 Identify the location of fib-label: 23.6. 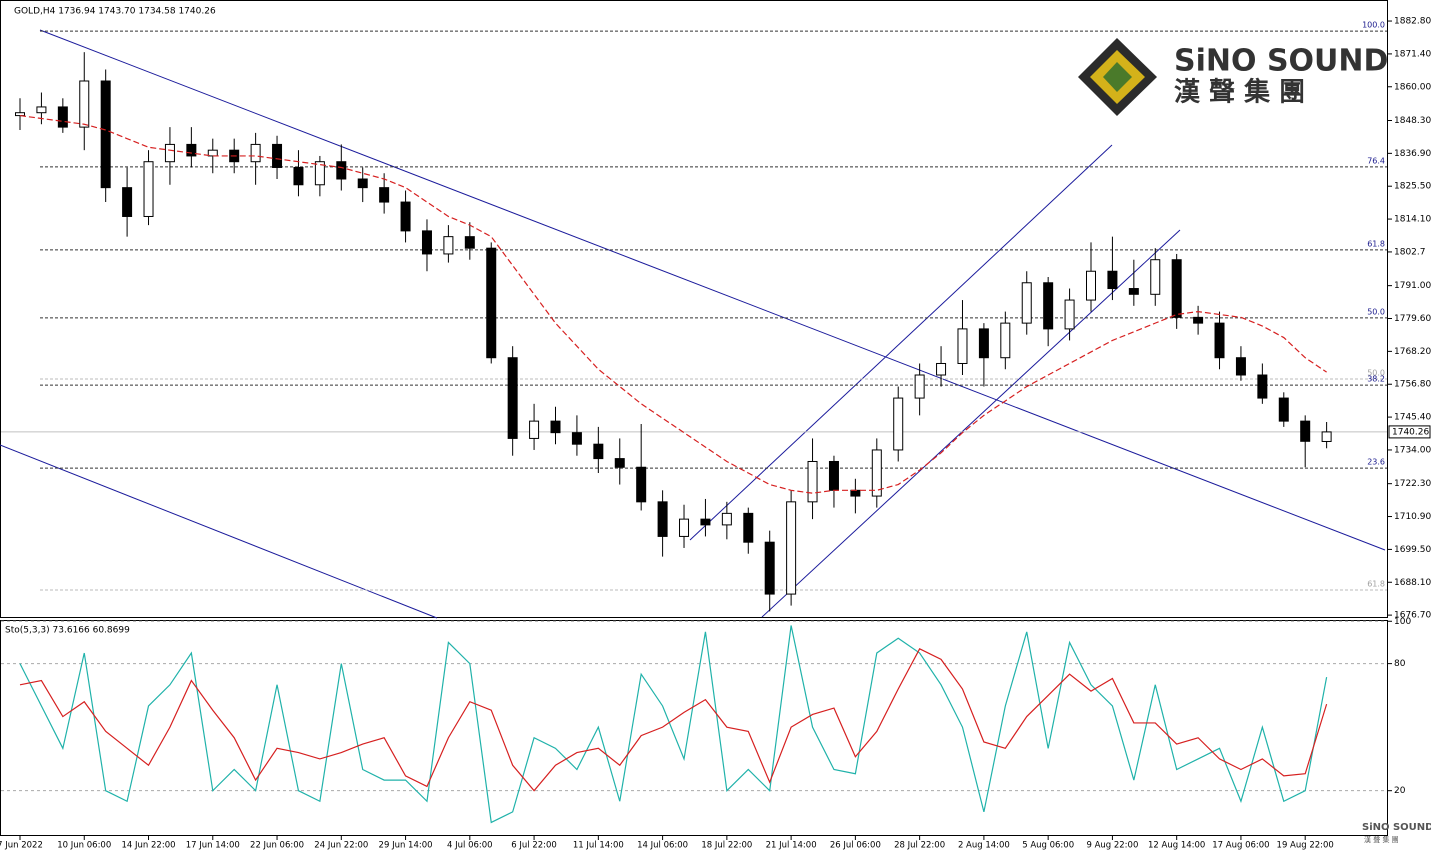
(1376, 462).